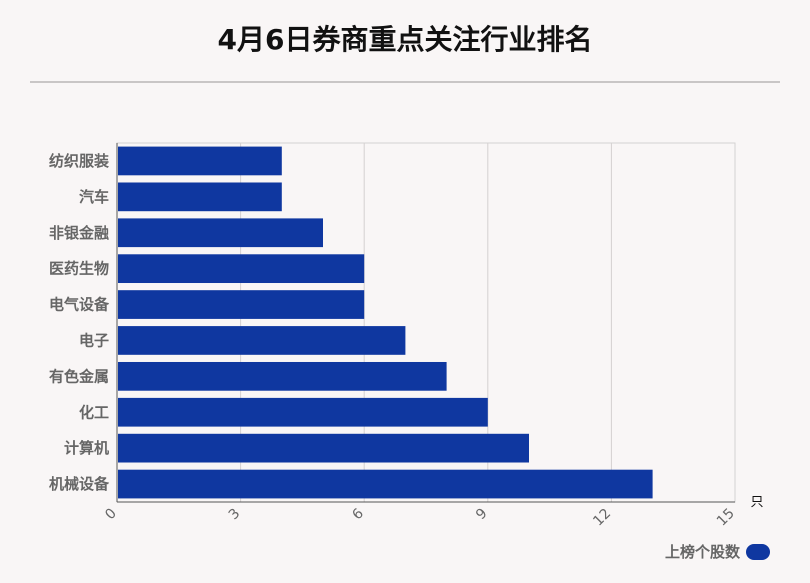  Describe the element at coordinates (79, 376) in the screenshot. I see `category-label: 有色金属` at that location.